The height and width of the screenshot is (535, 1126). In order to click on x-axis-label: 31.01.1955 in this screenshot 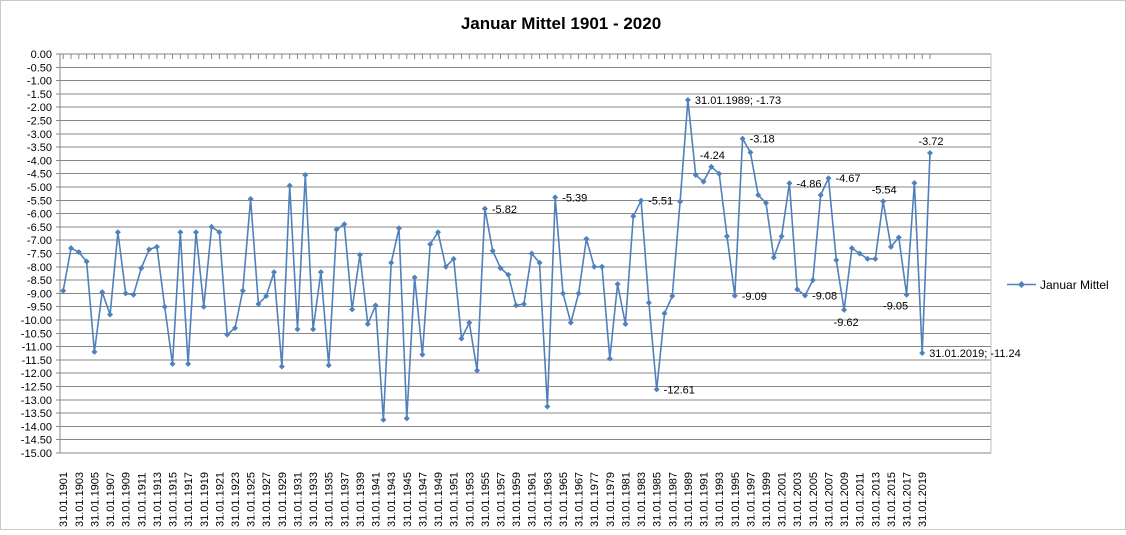, I will do `click(486, 499)`.